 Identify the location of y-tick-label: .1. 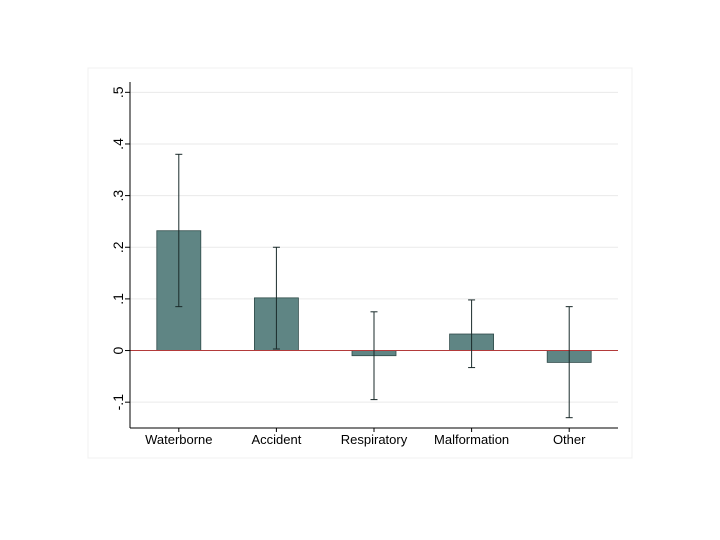
(118, 299).